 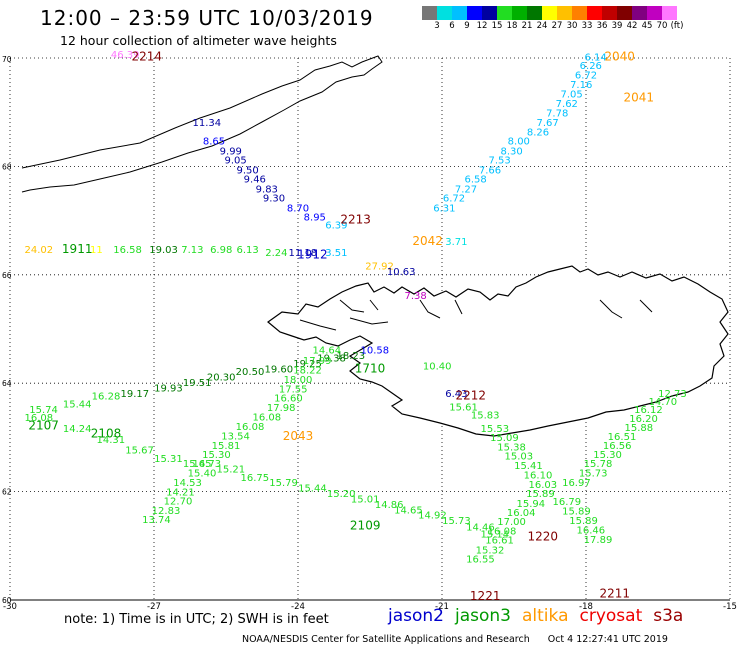 I want to click on wave-height-value: 6.39, so click(x=336, y=226).